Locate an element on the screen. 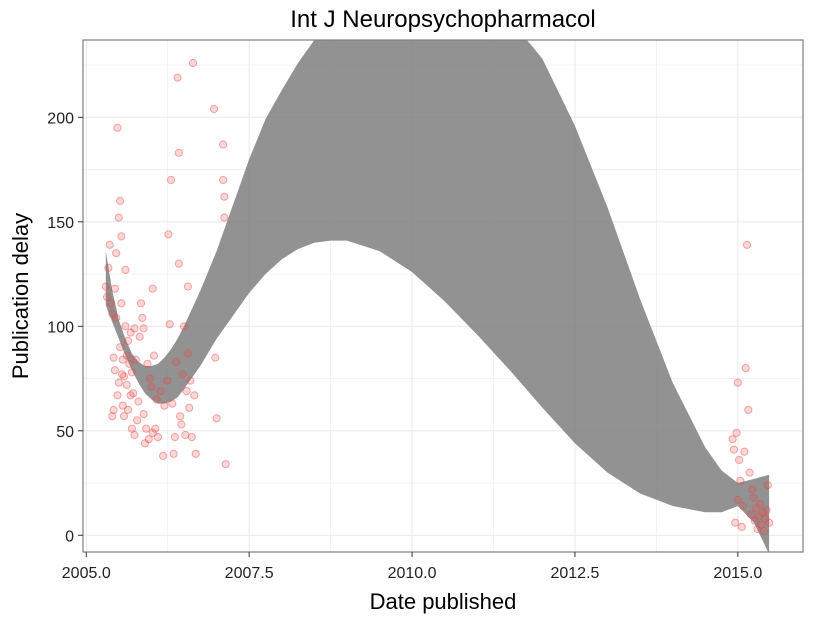 The width and height of the screenshot is (825, 618). y-tick-label: 0 is located at coordinates (69, 536).